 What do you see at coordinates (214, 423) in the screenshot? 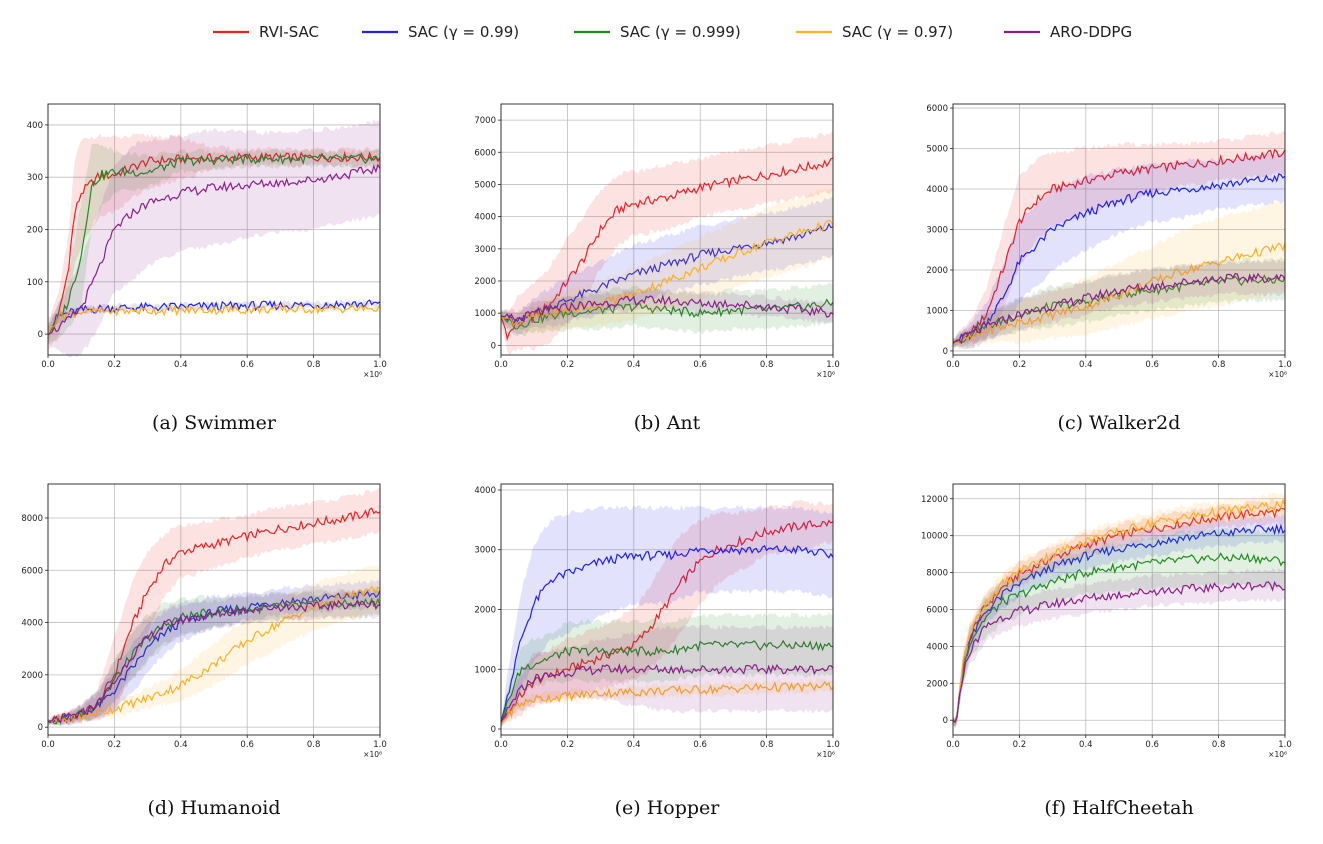
I see `chart-caption: (a) Swimmer` at bounding box center [214, 423].